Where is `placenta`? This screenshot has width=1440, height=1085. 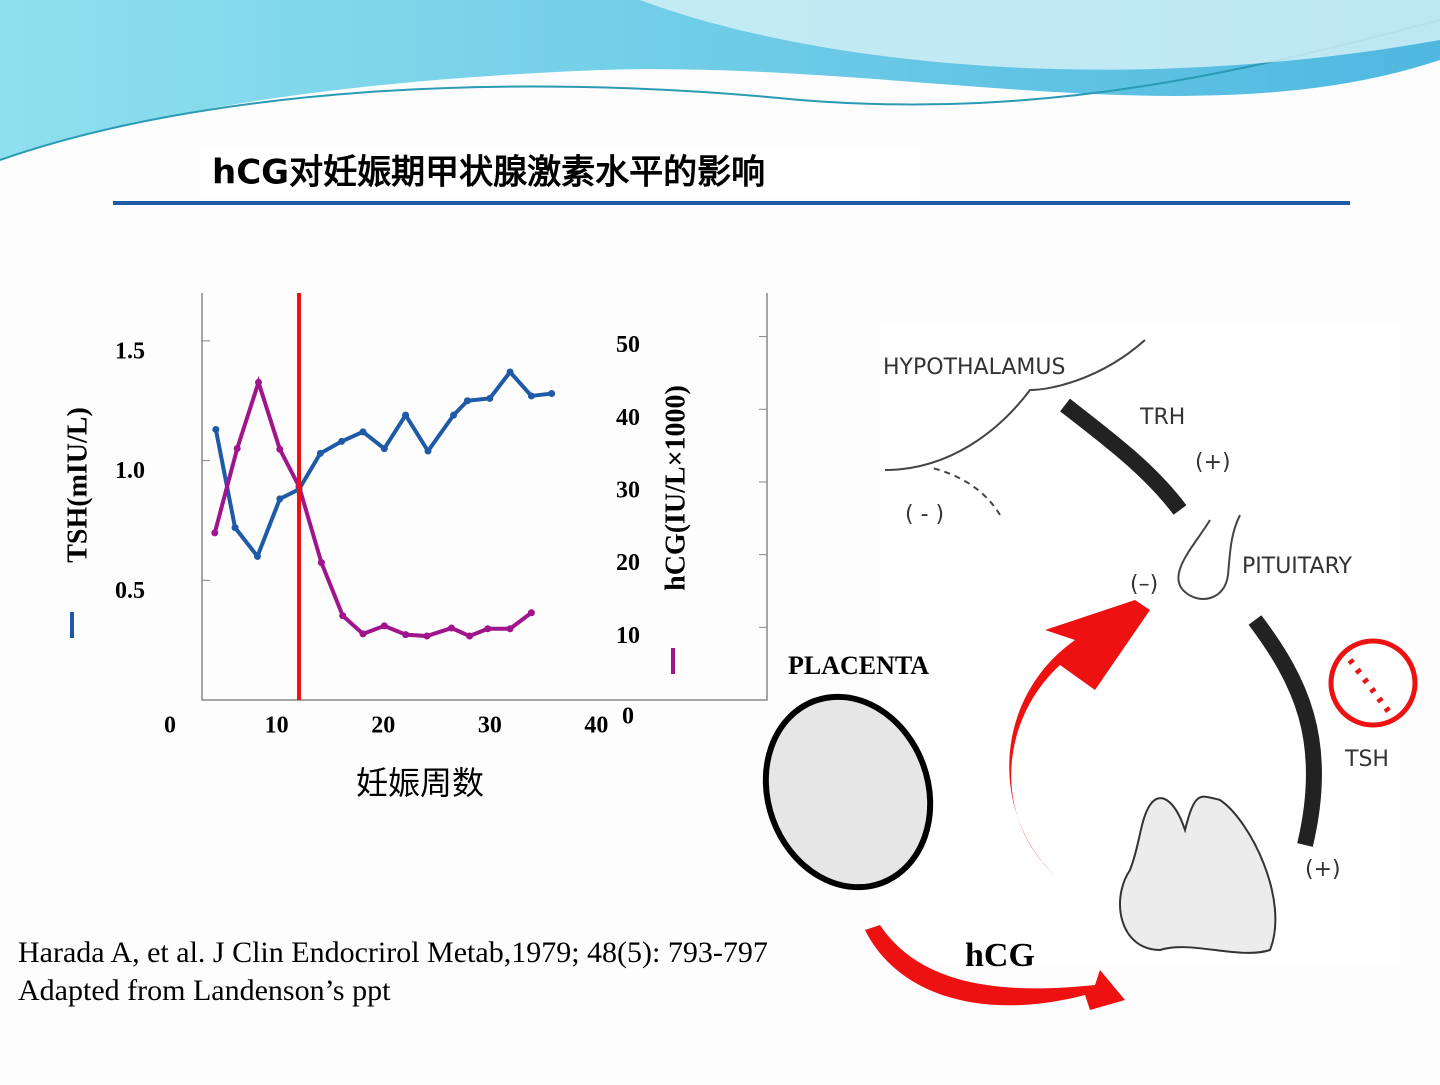 placenta is located at coordinates (848, 792).